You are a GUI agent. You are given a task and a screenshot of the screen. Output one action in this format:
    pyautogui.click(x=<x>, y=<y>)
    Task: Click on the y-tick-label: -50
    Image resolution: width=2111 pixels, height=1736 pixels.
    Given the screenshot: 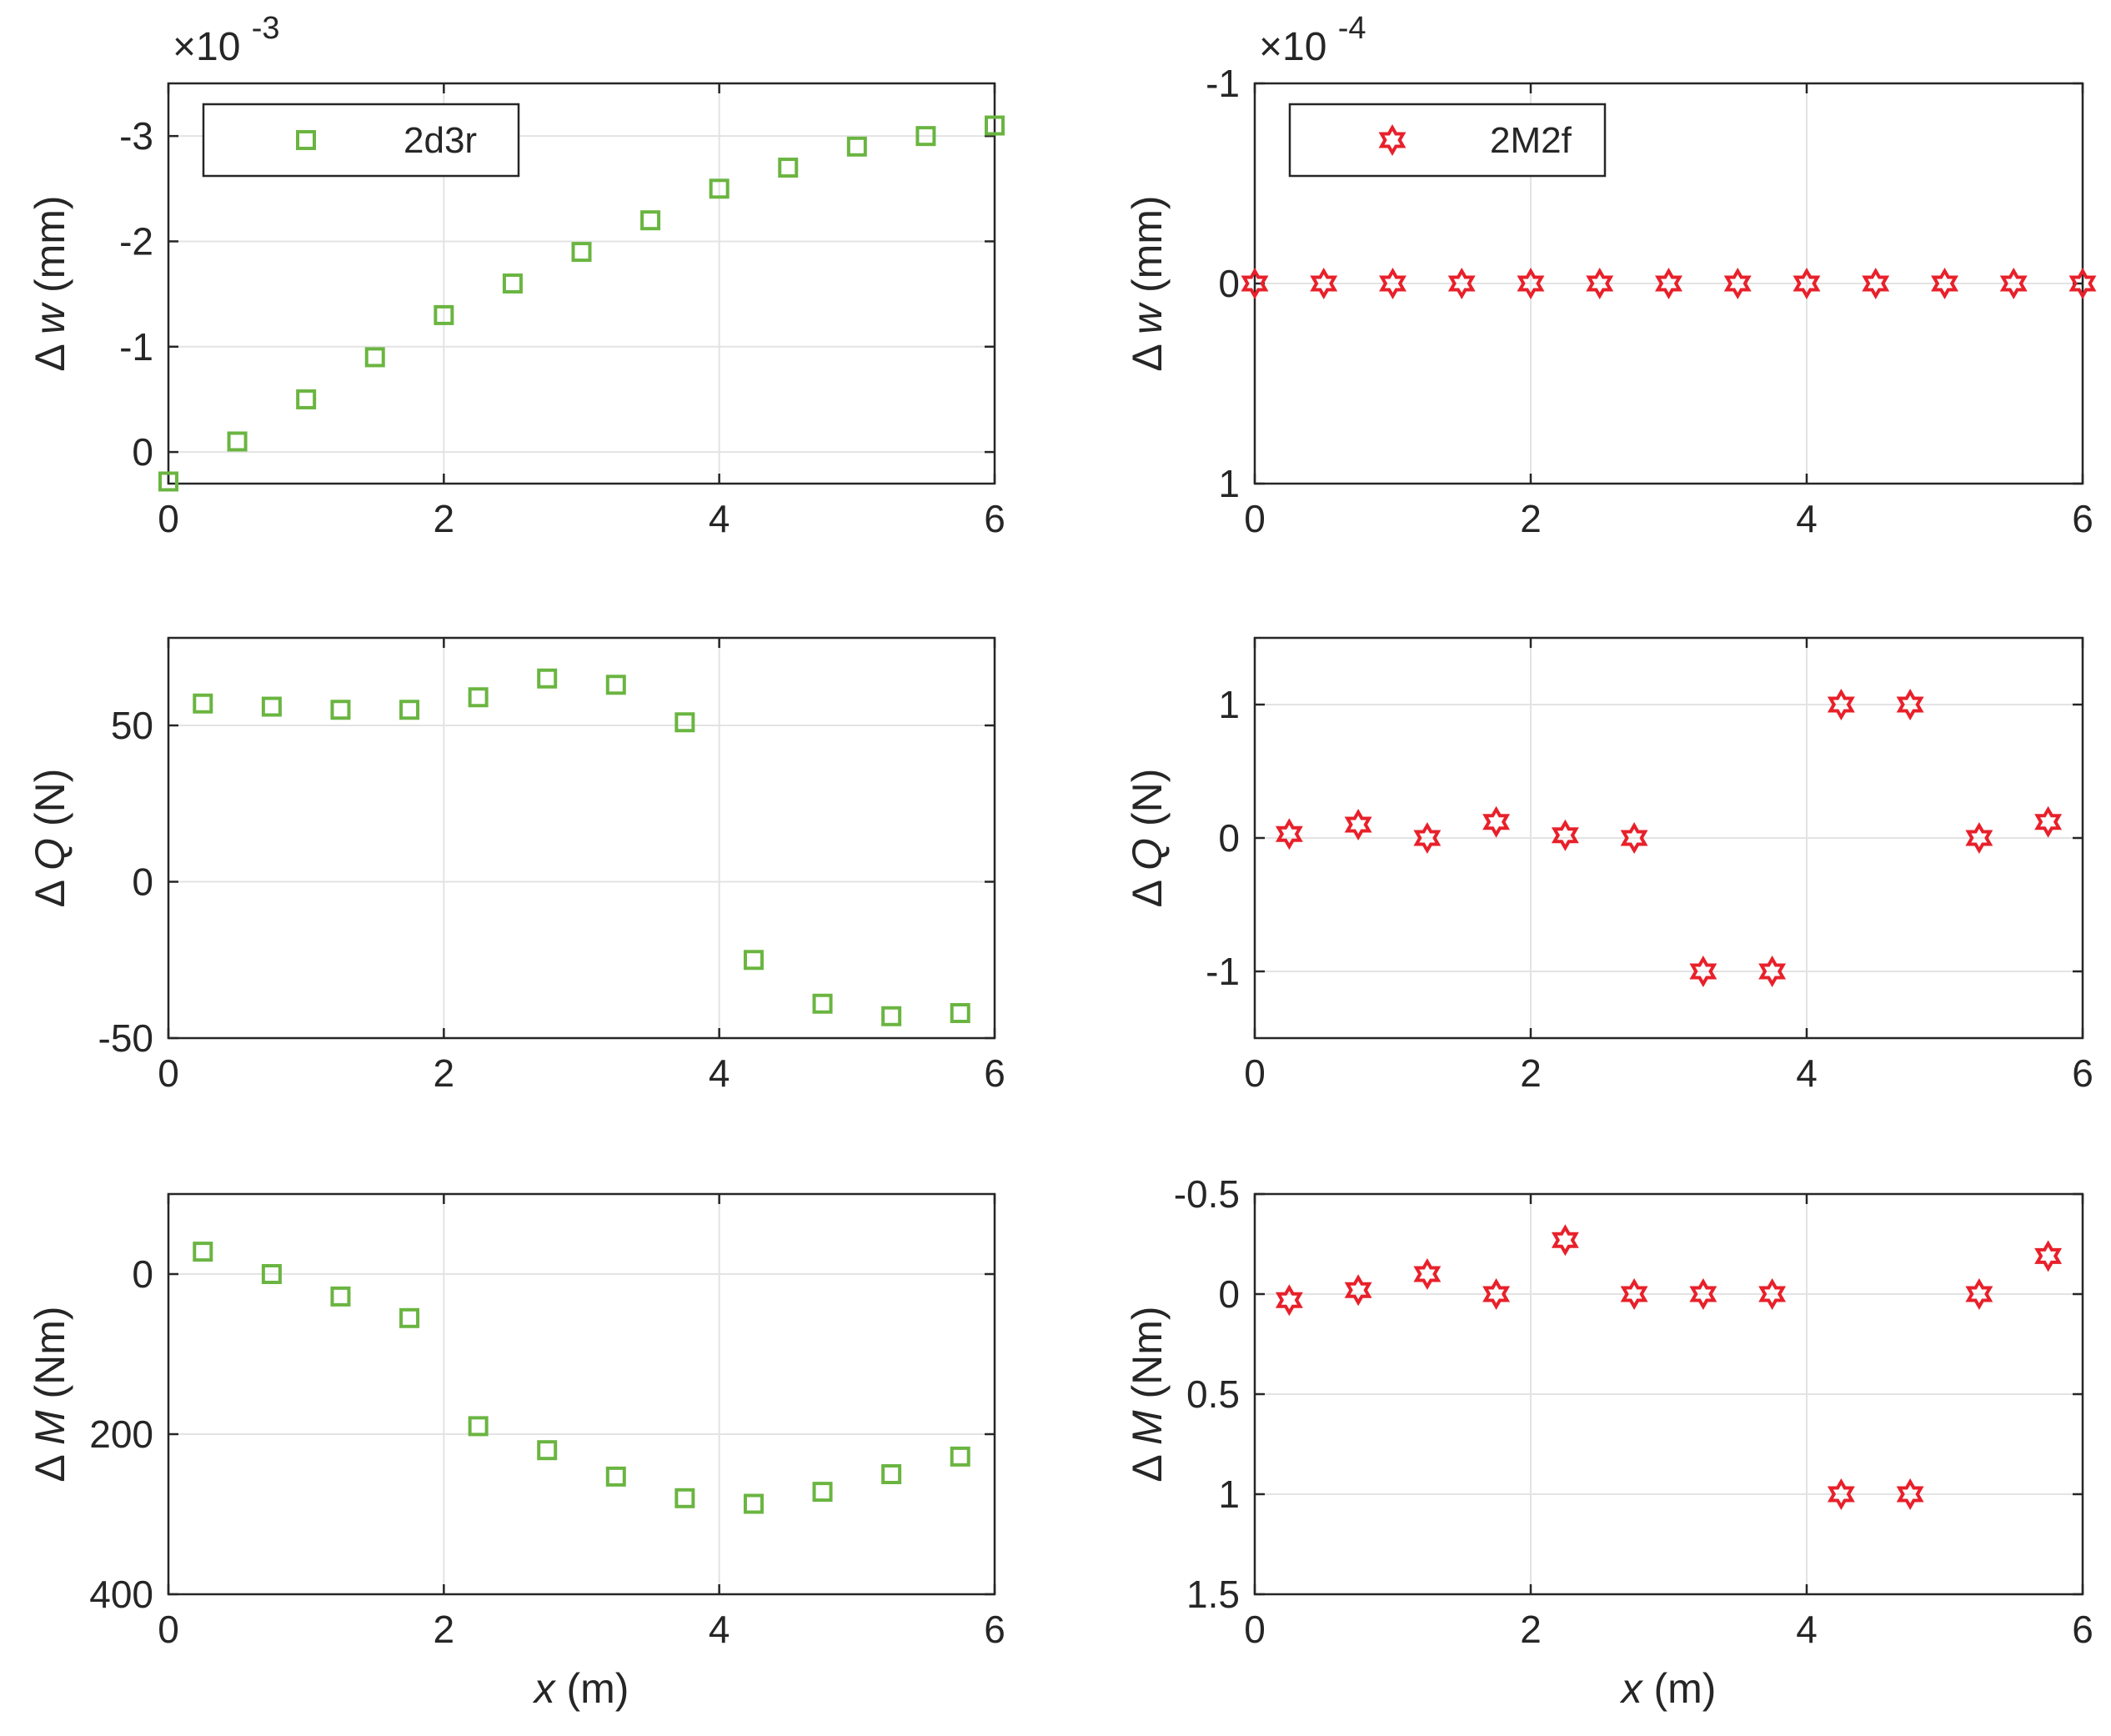 What is the action you would take?
    pyautogui.click(x=126, y=1038)
    